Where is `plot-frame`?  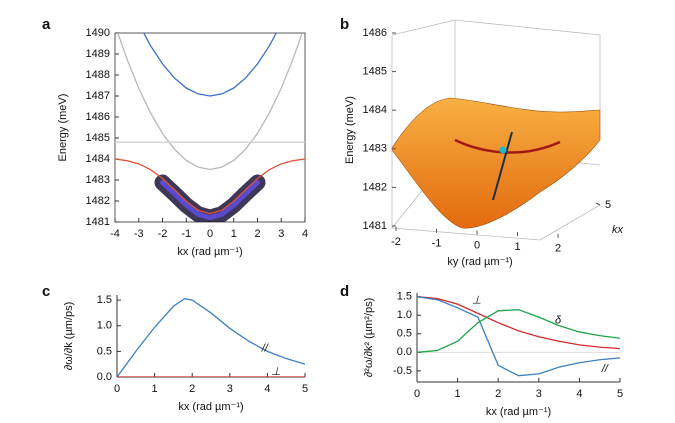
plot-frame is located at coordinates (210, 127).